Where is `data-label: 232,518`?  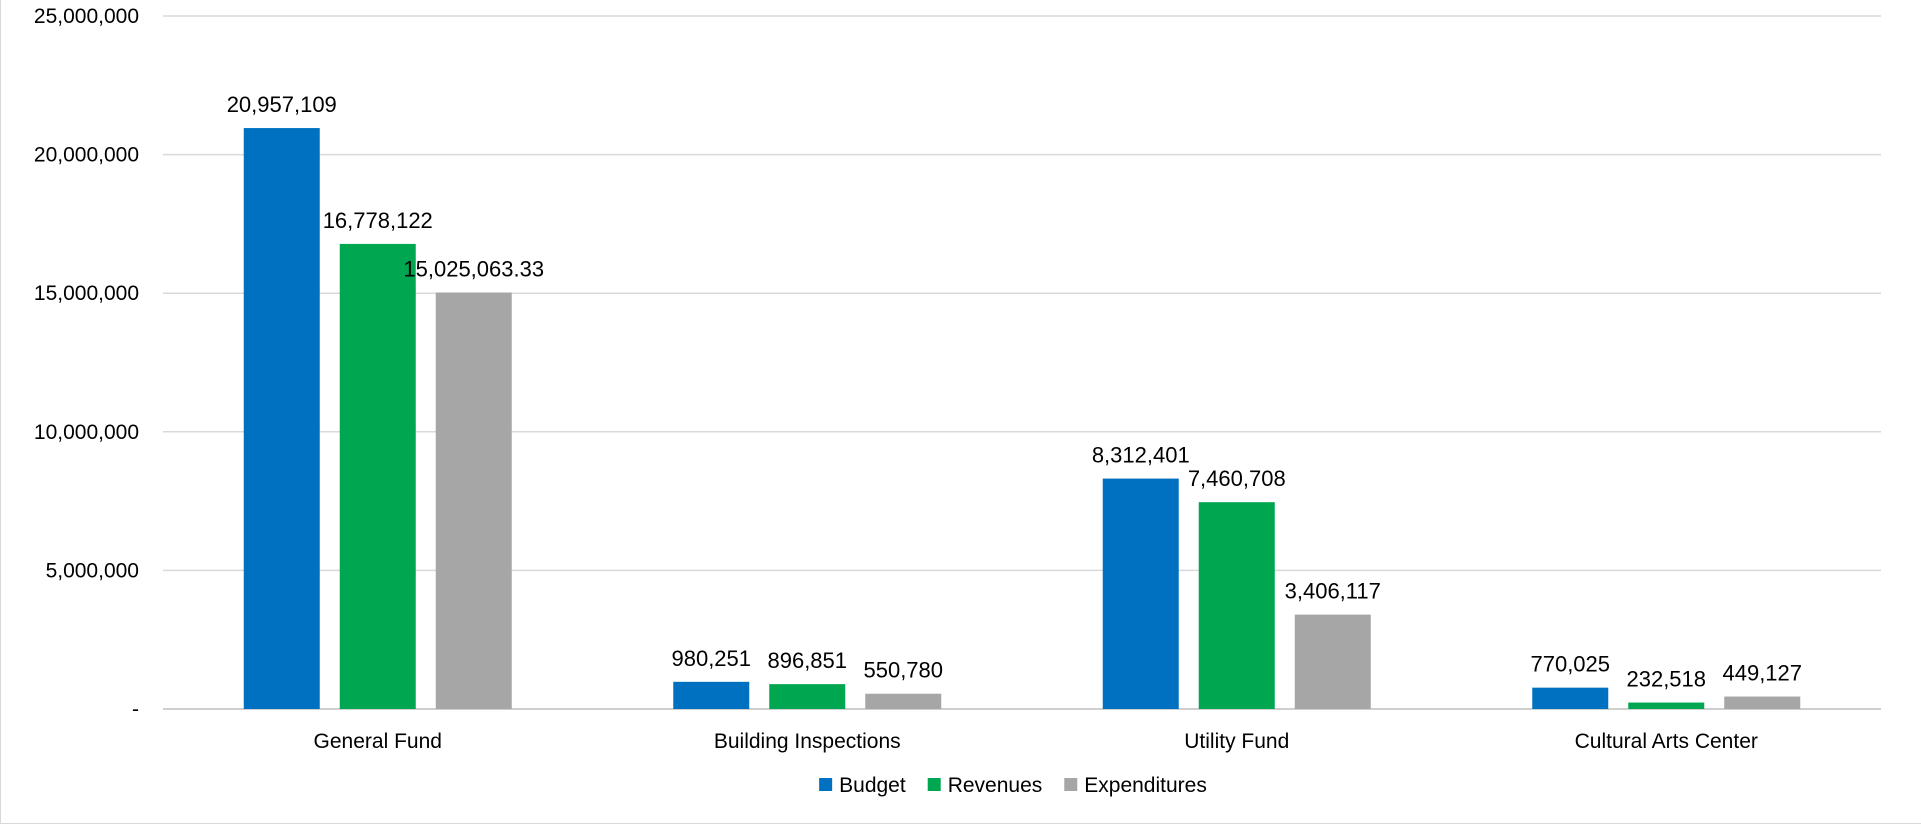 data-label: 232,518 is located at coordinates (1666, 679).